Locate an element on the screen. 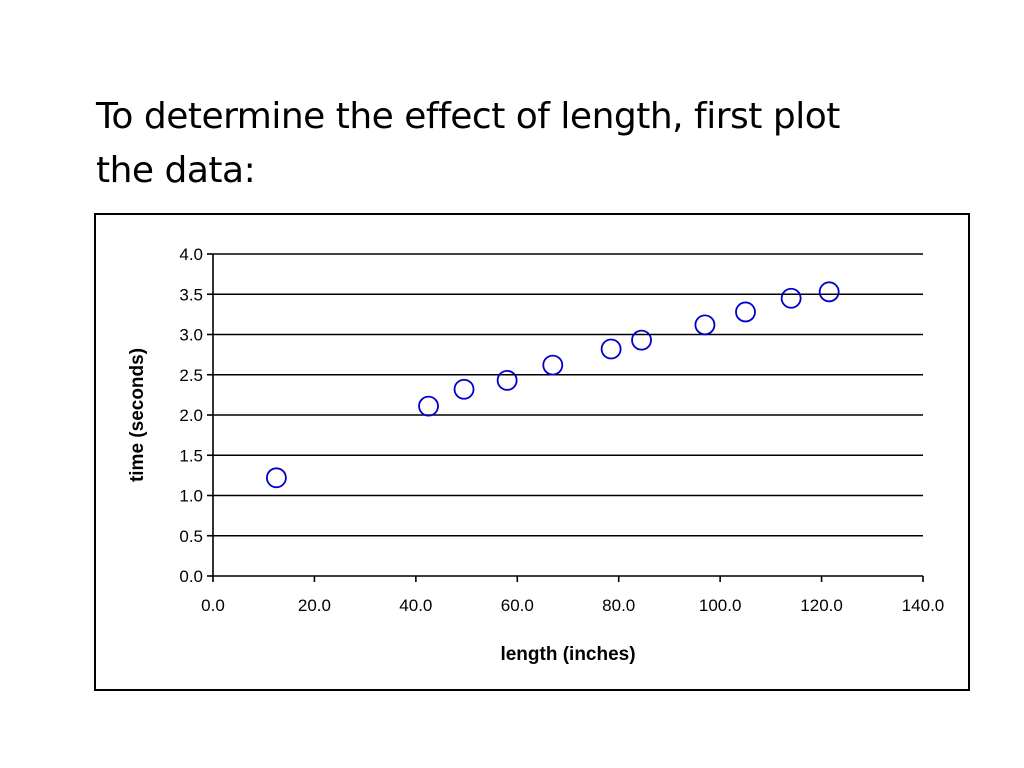 The height and width of the screenshot is (768, 1024). x-tick-label: 140.0 is located at coordinates (923, 605).